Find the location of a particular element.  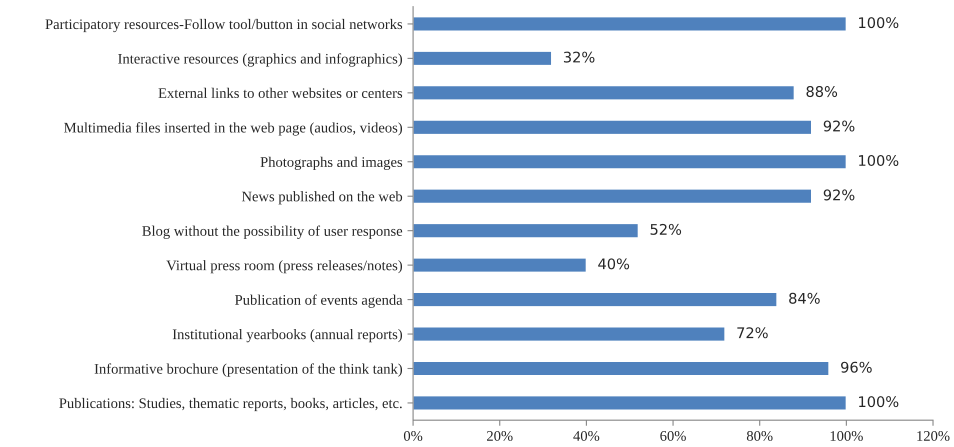

y-tick-label: Interactive resources (graphics and infographics) is located at coordinates (260, 60).